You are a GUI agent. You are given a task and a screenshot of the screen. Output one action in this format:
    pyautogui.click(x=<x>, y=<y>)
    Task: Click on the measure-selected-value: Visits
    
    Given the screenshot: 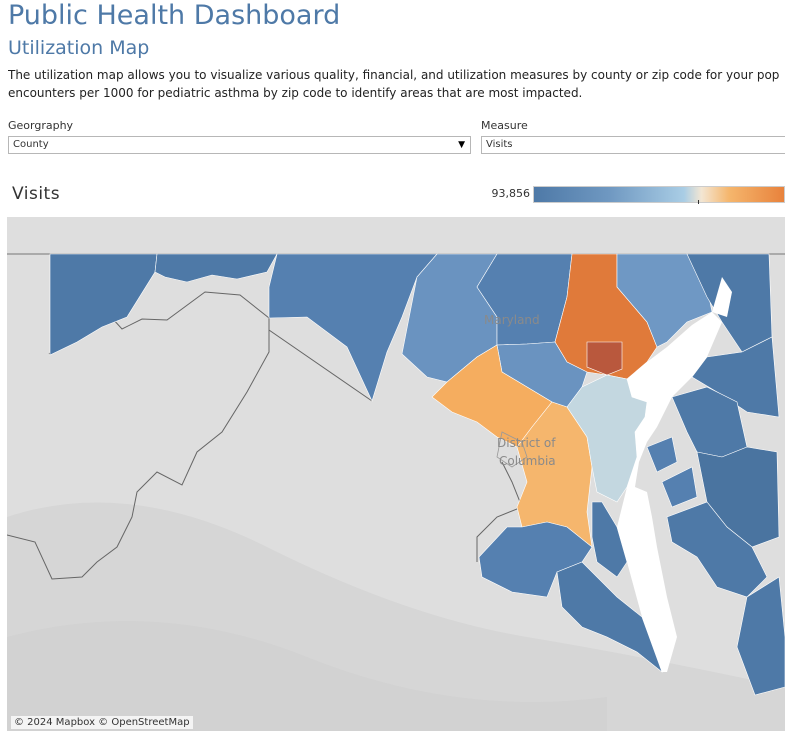 What is the action you would take?
    pyautogui.click(x=499, y=144)
    